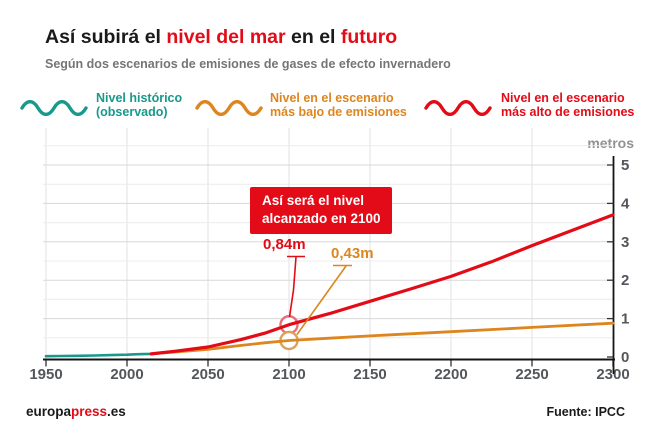 Image resolution: width=649 pixels, height=436 pixels. I want to click on x-tick-label: 2200, so click(450, 374).